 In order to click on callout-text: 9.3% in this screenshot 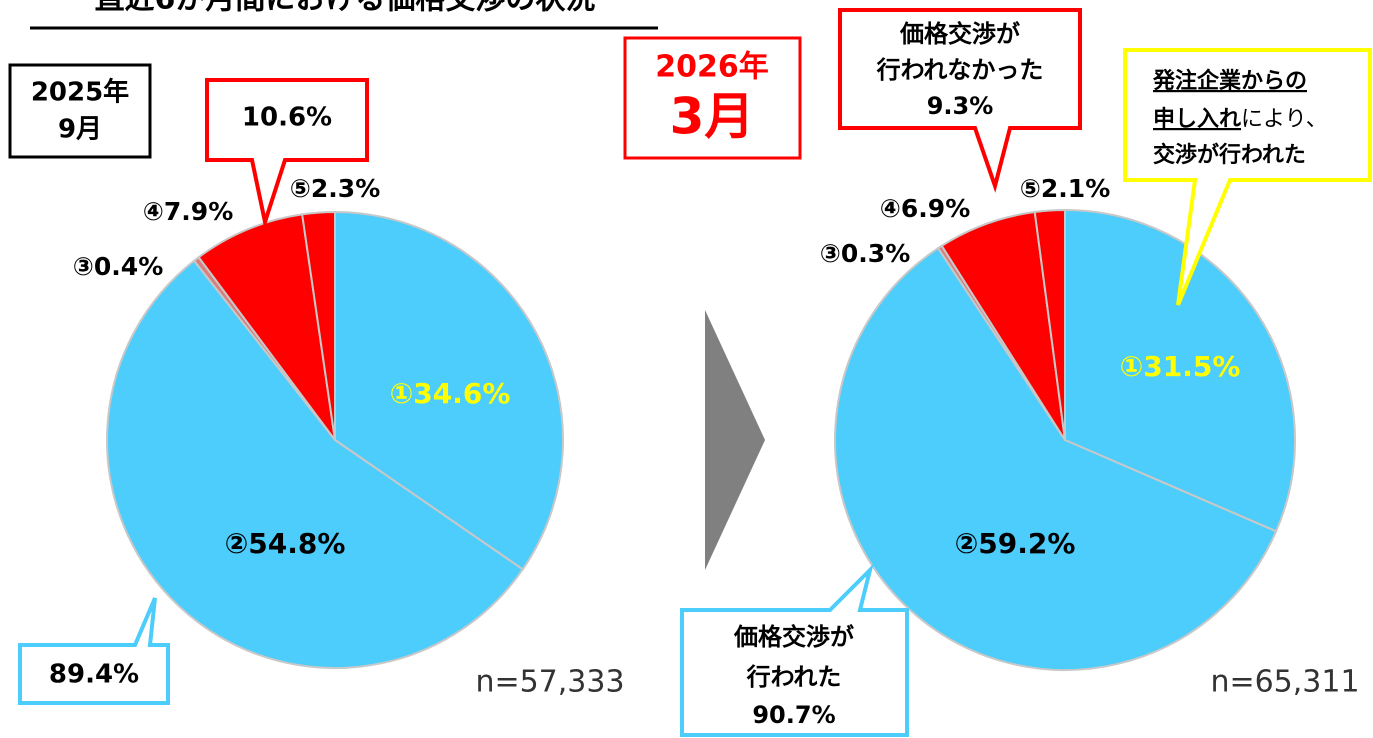, I will do `click(960, 106)`.